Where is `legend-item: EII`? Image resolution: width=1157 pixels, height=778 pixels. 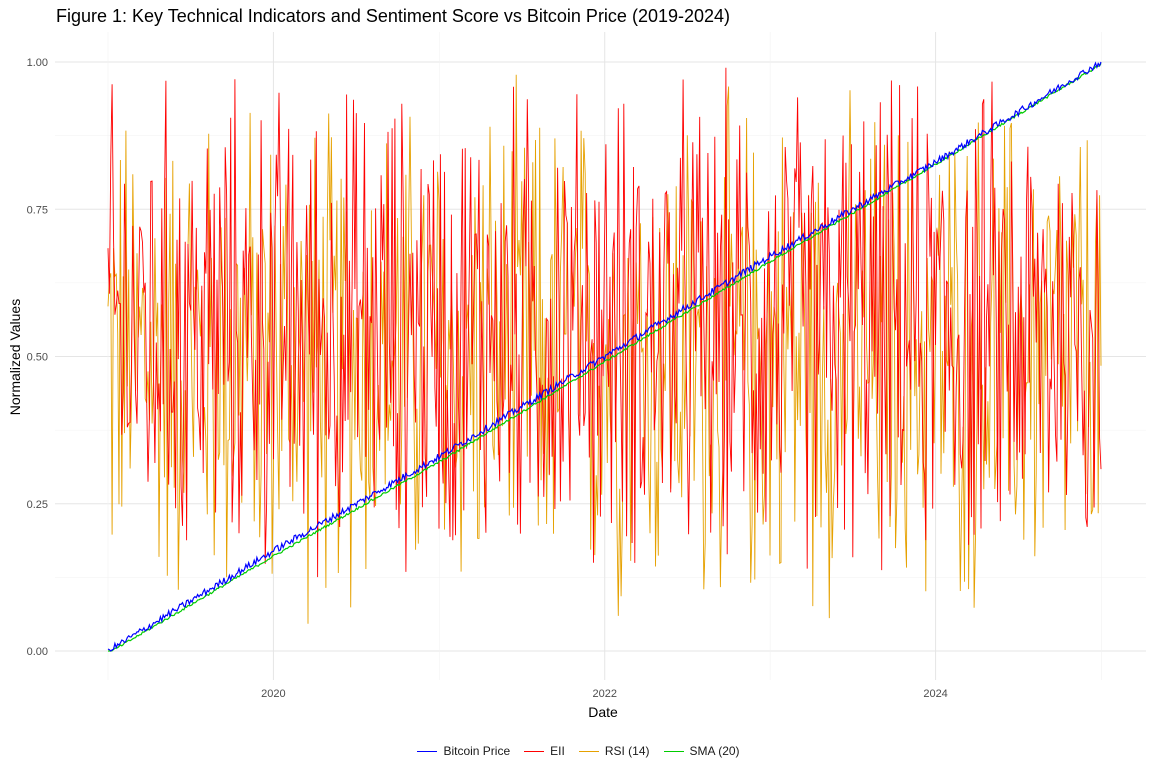 legend-item: EII is located at coordinates (544, 751).